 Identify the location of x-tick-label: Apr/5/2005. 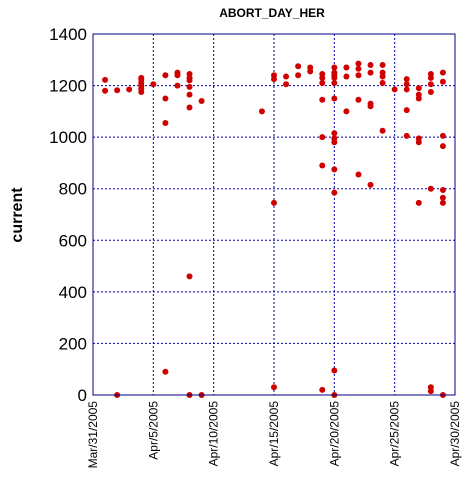
(153, 430).